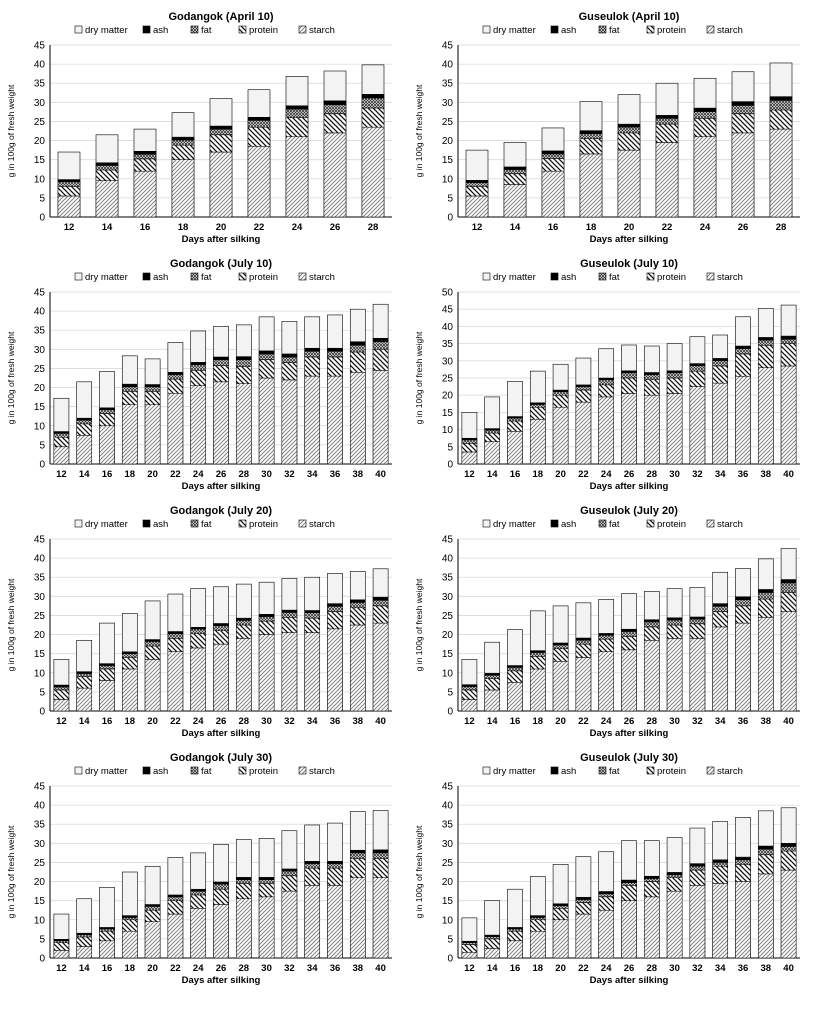 Image resolution: width=816 pixels, height=1011 pixels. What do you see at coordinates (766, 721) in the screenshot?
I see `x-tick-label: 38` at bounding box center [766, 721].